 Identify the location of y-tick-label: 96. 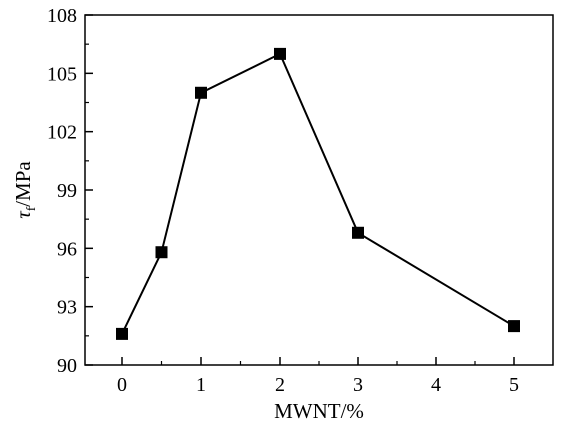
(67, 249).